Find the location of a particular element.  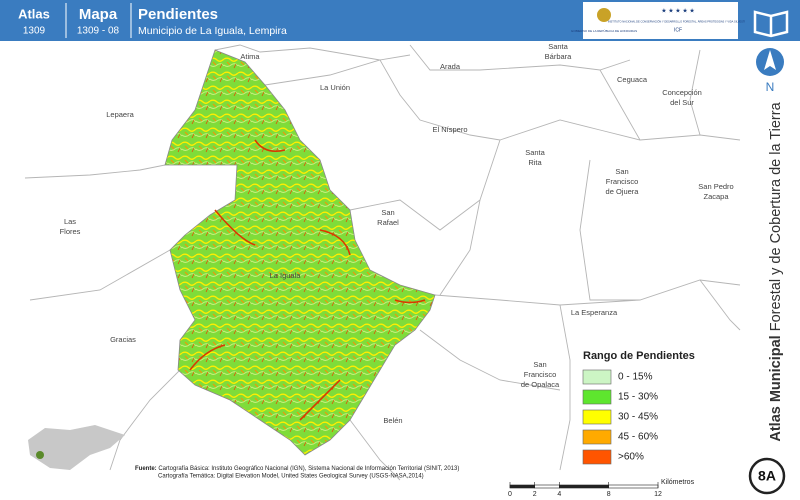

inset-location is located at coordinates (40, 455).